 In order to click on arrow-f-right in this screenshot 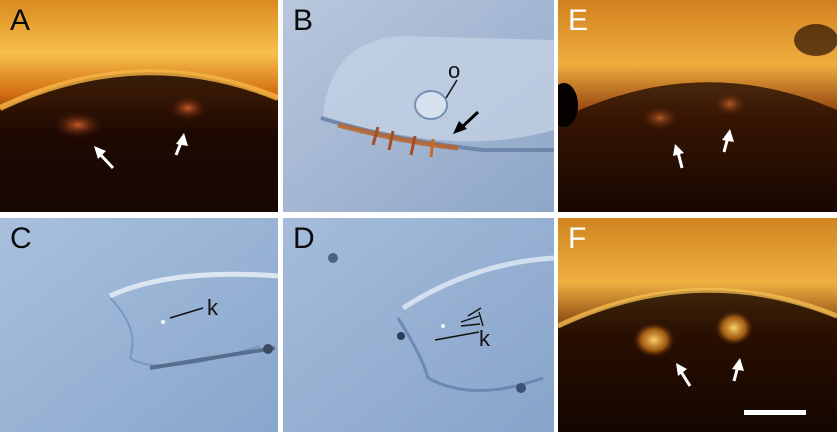, I will do `click(738, 370)`.